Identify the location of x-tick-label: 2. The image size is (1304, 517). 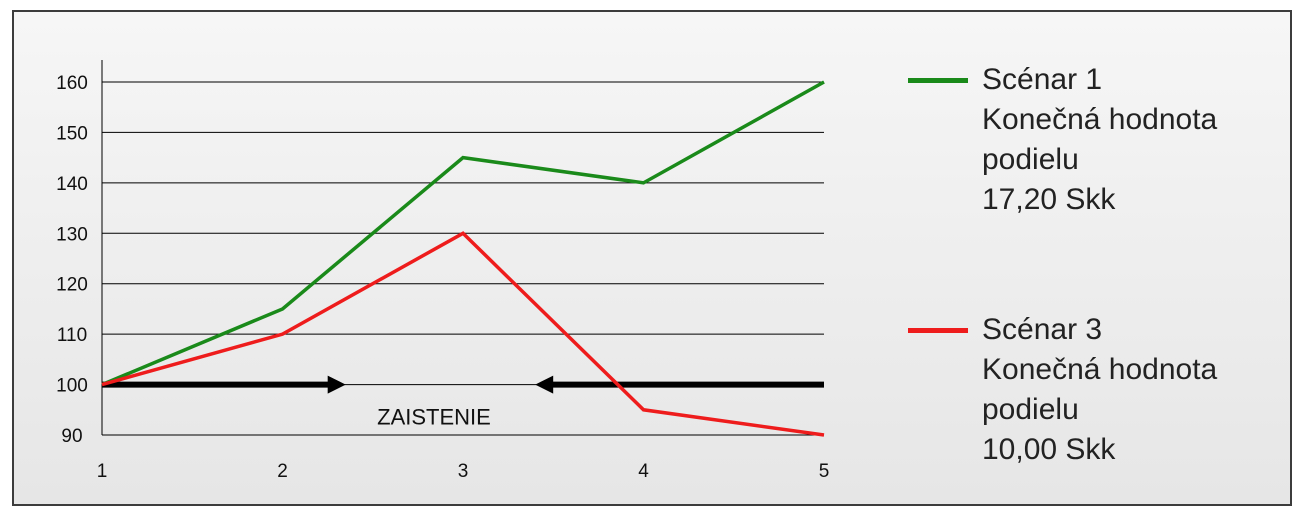
(282, 471).